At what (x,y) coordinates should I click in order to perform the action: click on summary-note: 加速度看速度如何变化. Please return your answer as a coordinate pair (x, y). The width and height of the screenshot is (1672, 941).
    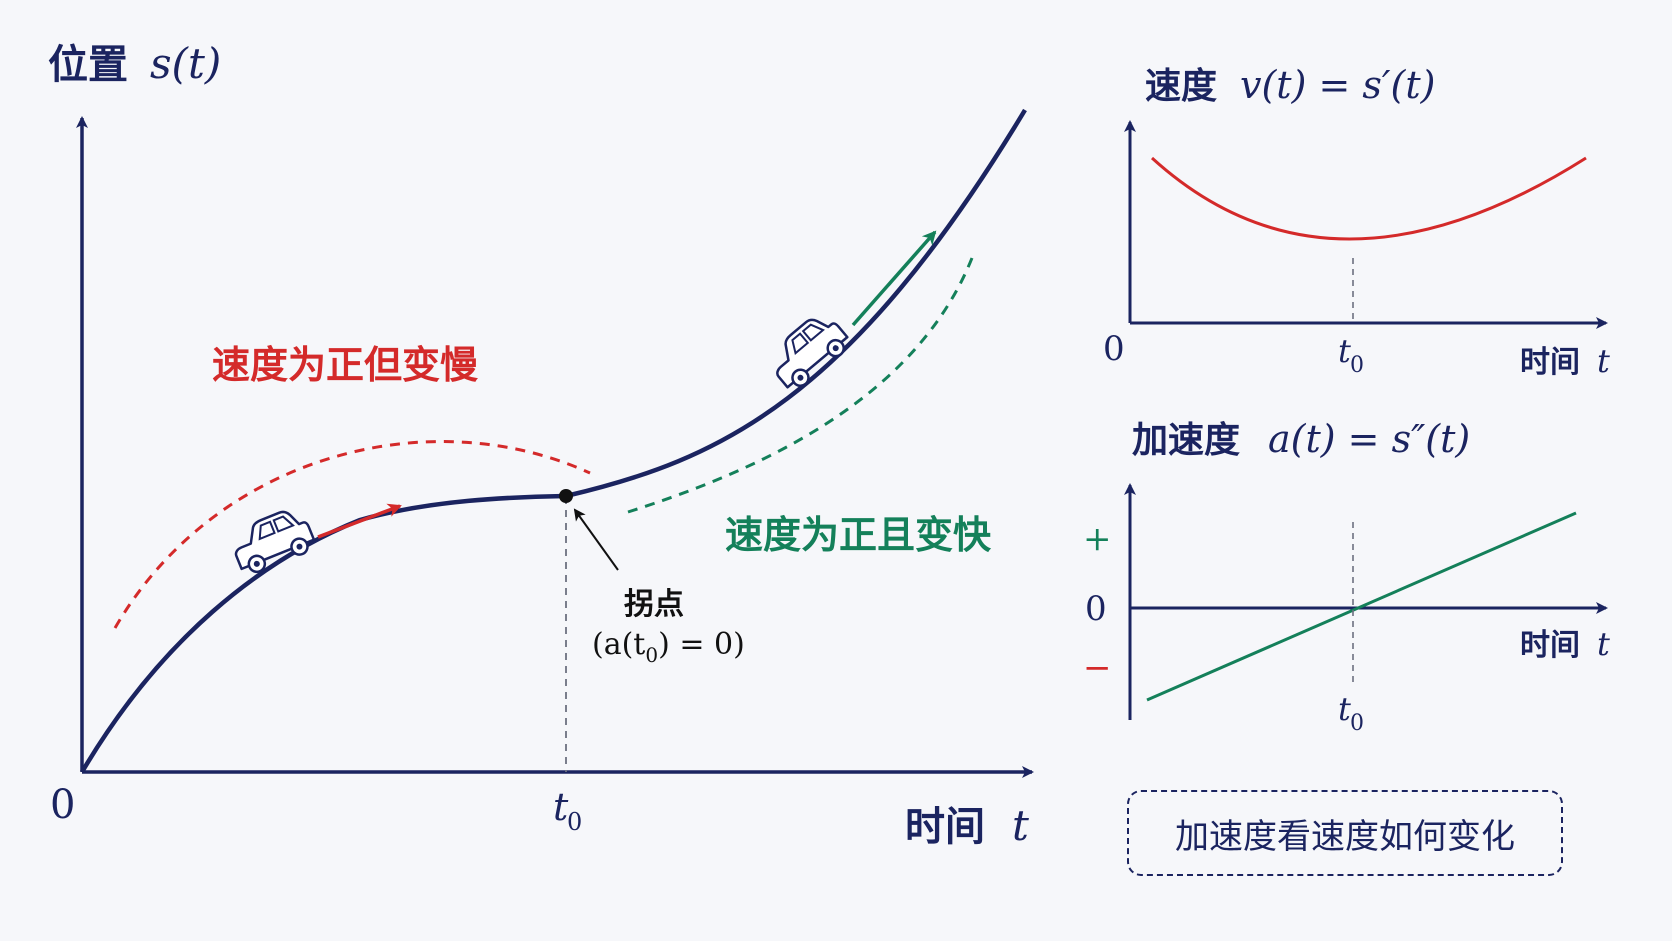
    Looking at the image, I should click on (1345, 833).